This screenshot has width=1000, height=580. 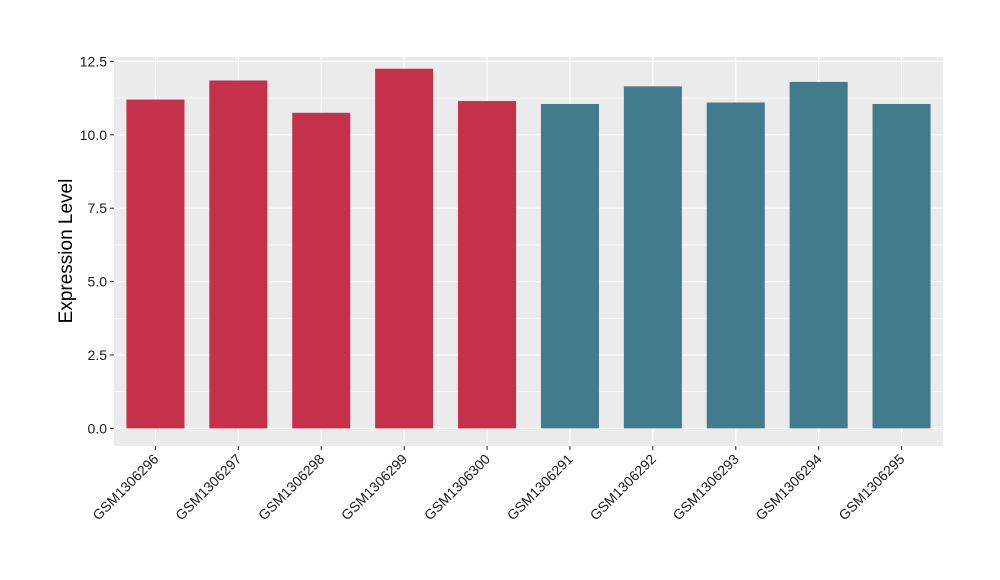 I want to click on x-tick-label: GSM1306291, so click(x=540, y=487).